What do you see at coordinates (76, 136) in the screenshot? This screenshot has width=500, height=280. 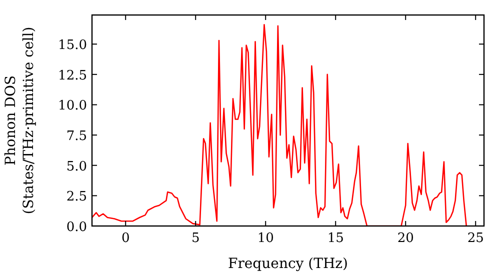 I see `y-tick-label: 7.5` at bounding box center [76, 136].